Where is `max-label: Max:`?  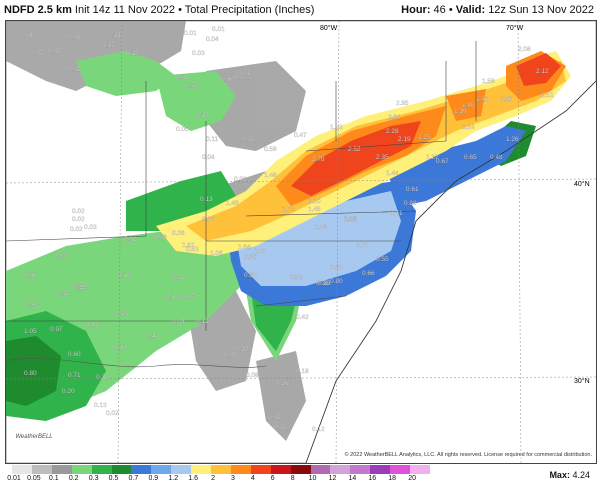 max-label: Max: is located at coordinates (559, 475).